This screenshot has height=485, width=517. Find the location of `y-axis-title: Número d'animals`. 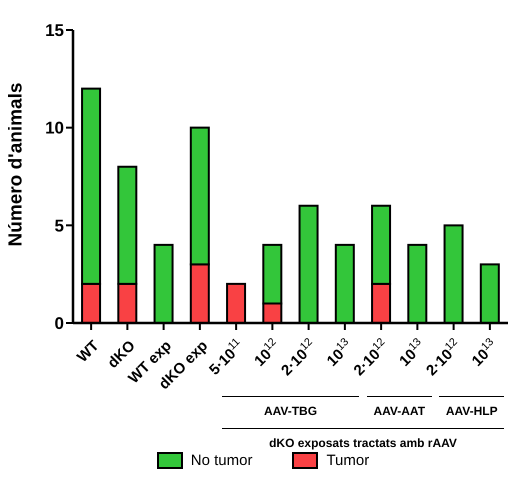

y-axis-title: Número d'animals is located at coordinates (16, 164).